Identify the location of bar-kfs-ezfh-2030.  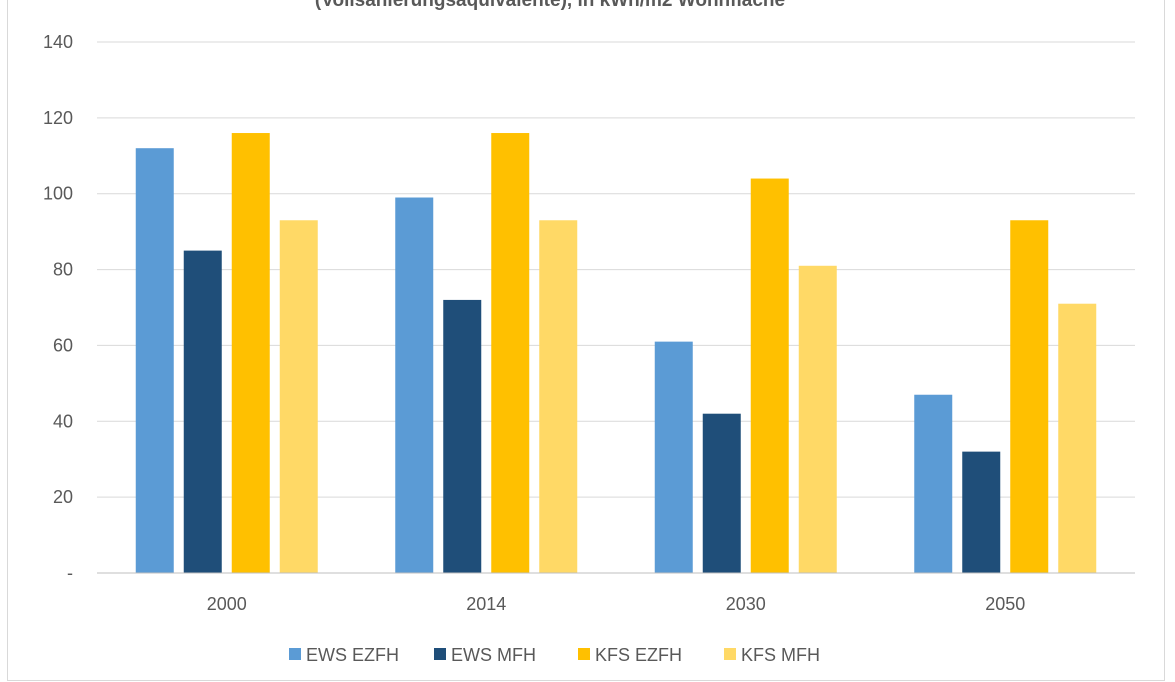
(769, 376).